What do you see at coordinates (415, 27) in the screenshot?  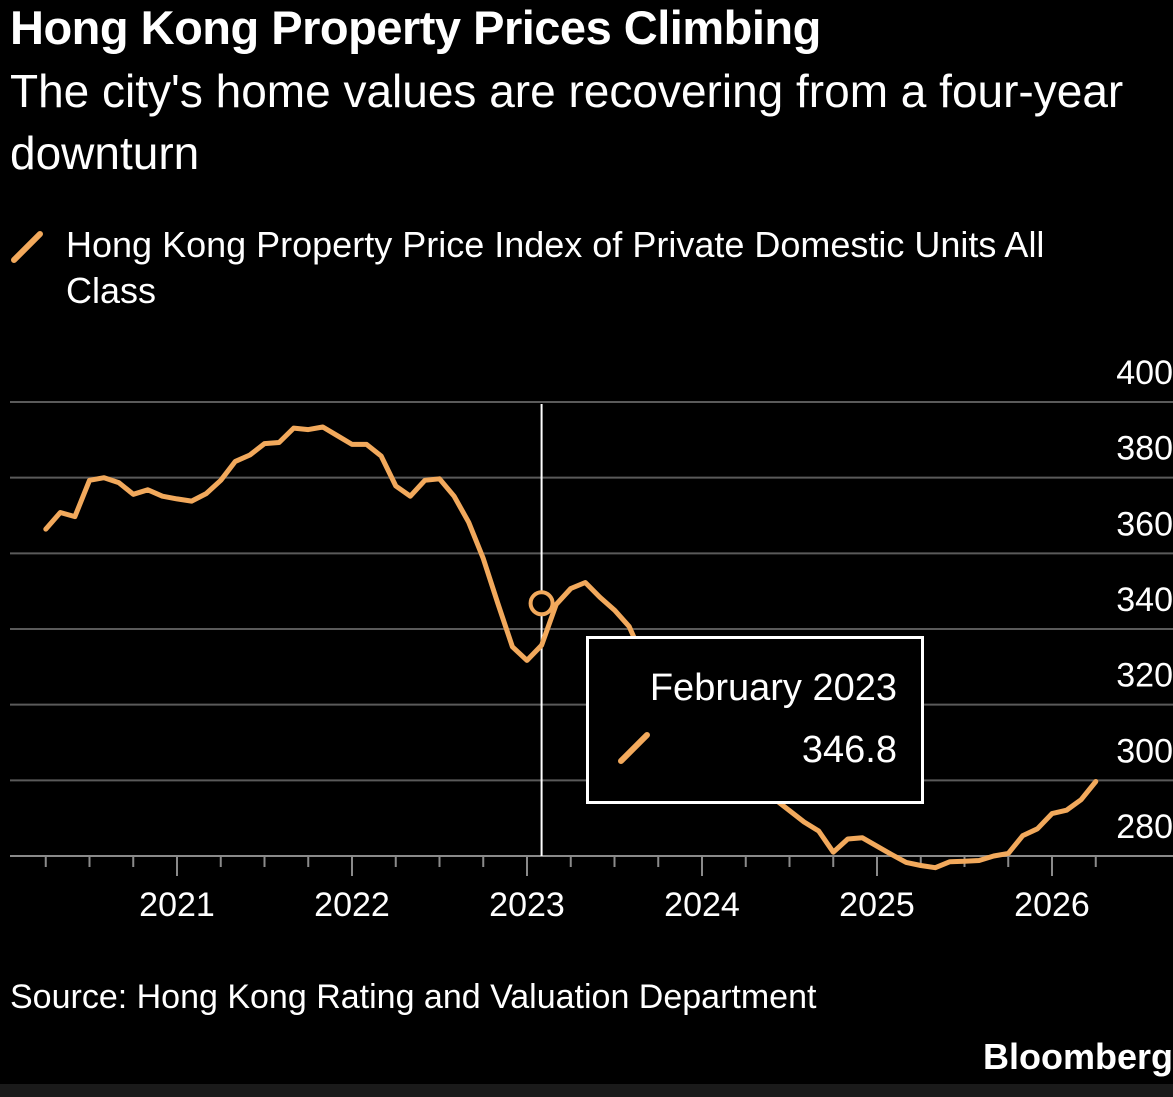 I see `chart-title: Hong Kong Property Prices Climbing` at bounding box center [415, 27].